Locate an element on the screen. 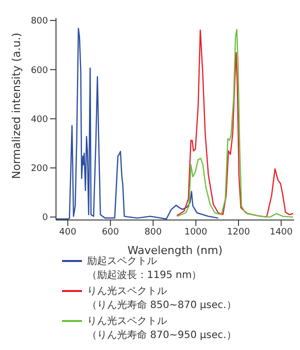  y-tick-label: 0 is located at coordinates (45, 218).